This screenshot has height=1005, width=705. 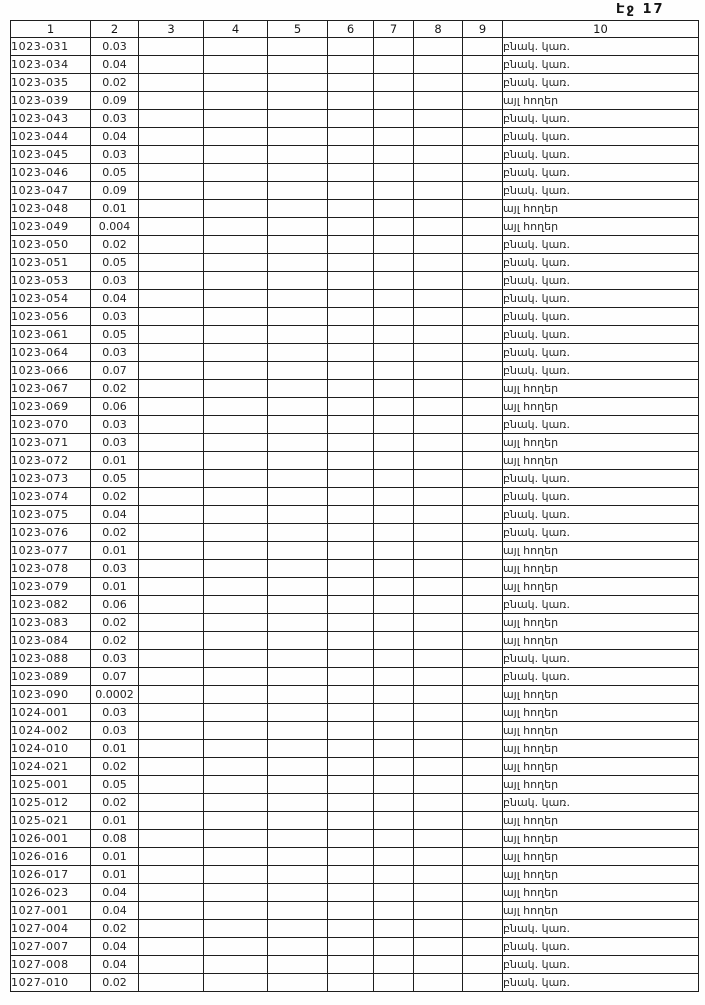 What do you see at coordinates (114, 190) in the screenshot?
I see `area-value-cell: 0.09` at bounding box center [114, 190].